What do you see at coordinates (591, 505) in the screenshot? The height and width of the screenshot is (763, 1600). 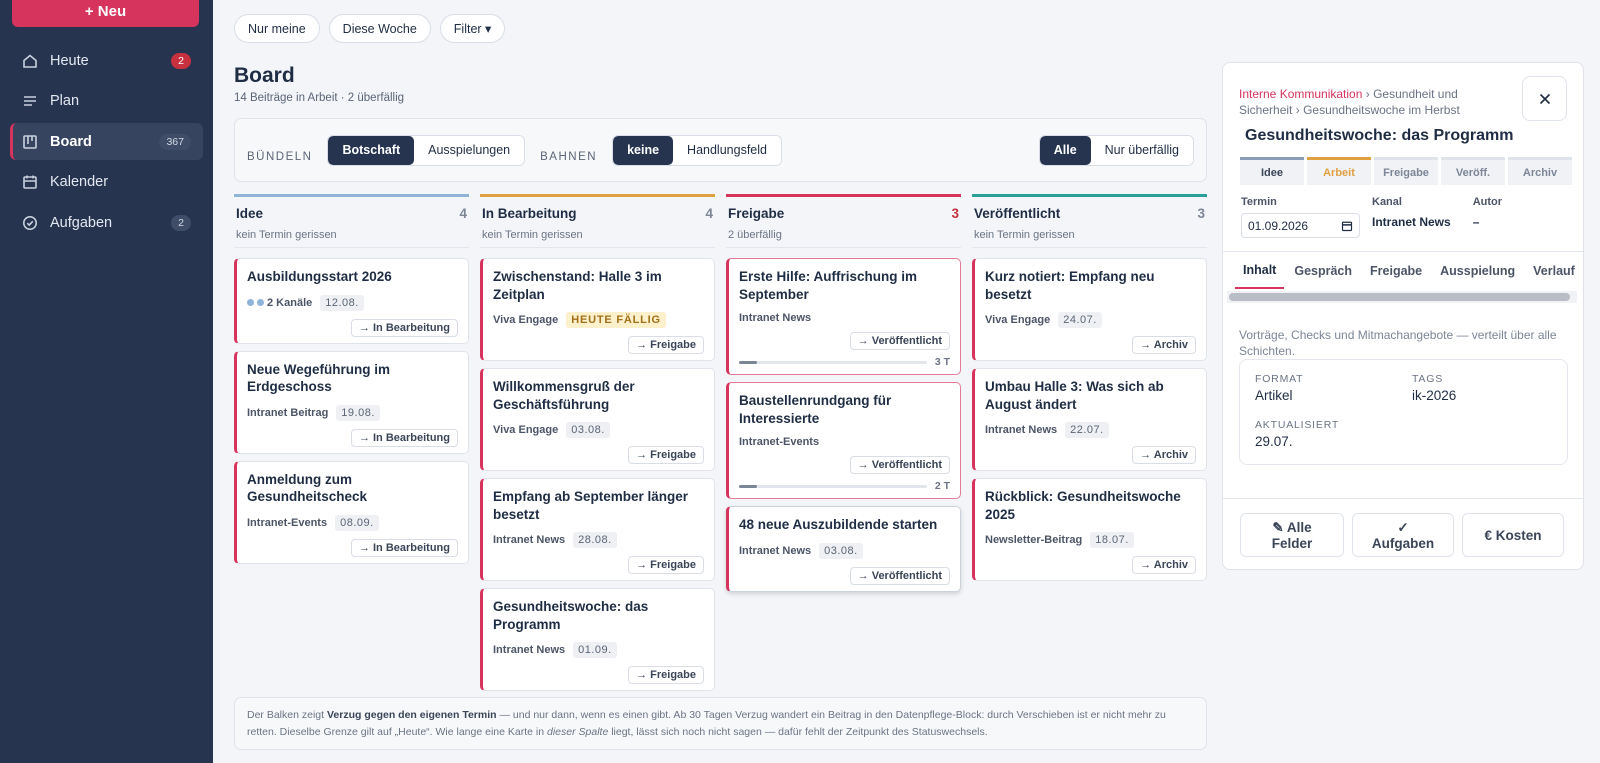 I see `card-title: Empfang ab September länger besetzt` at bounding box center [591, 505].